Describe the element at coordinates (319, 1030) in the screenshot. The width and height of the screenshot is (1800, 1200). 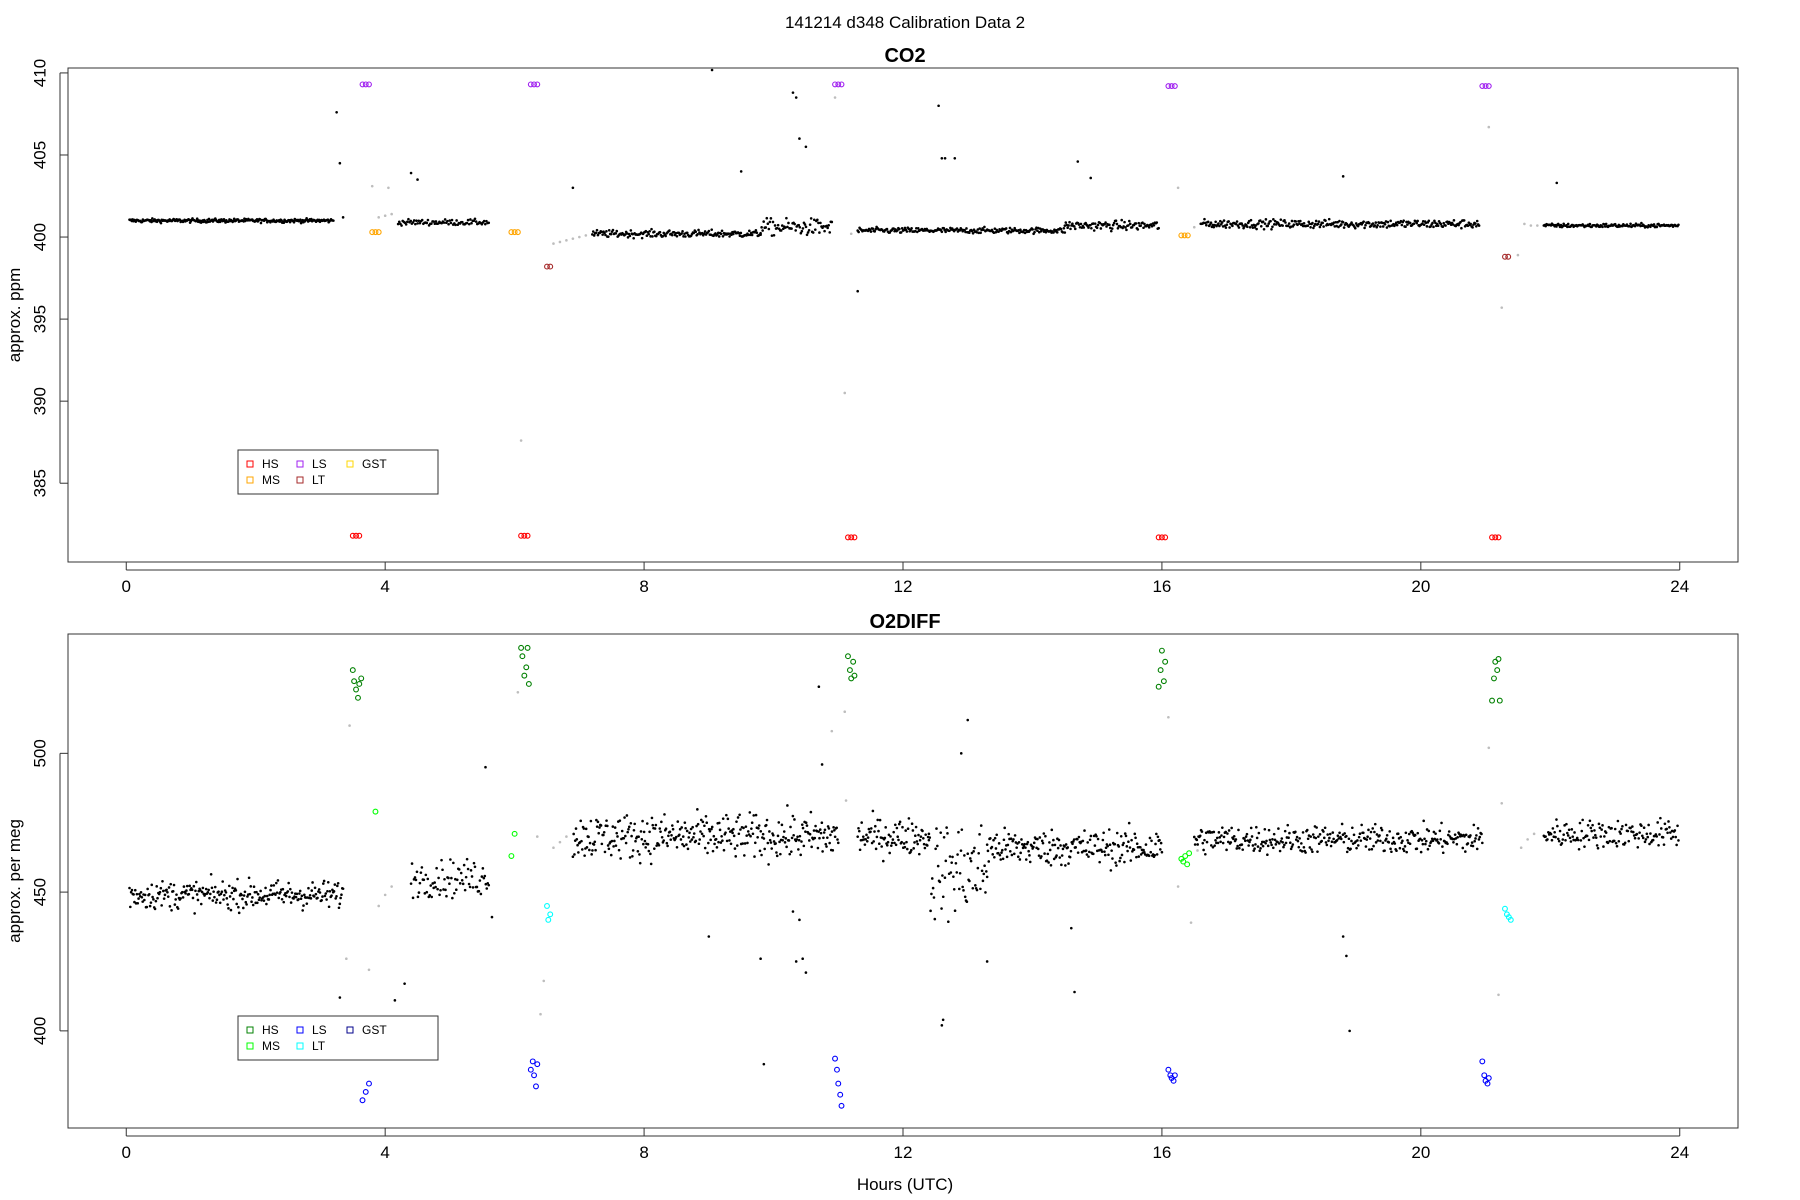
I see `o2diff-legend-label: LS` at that location.